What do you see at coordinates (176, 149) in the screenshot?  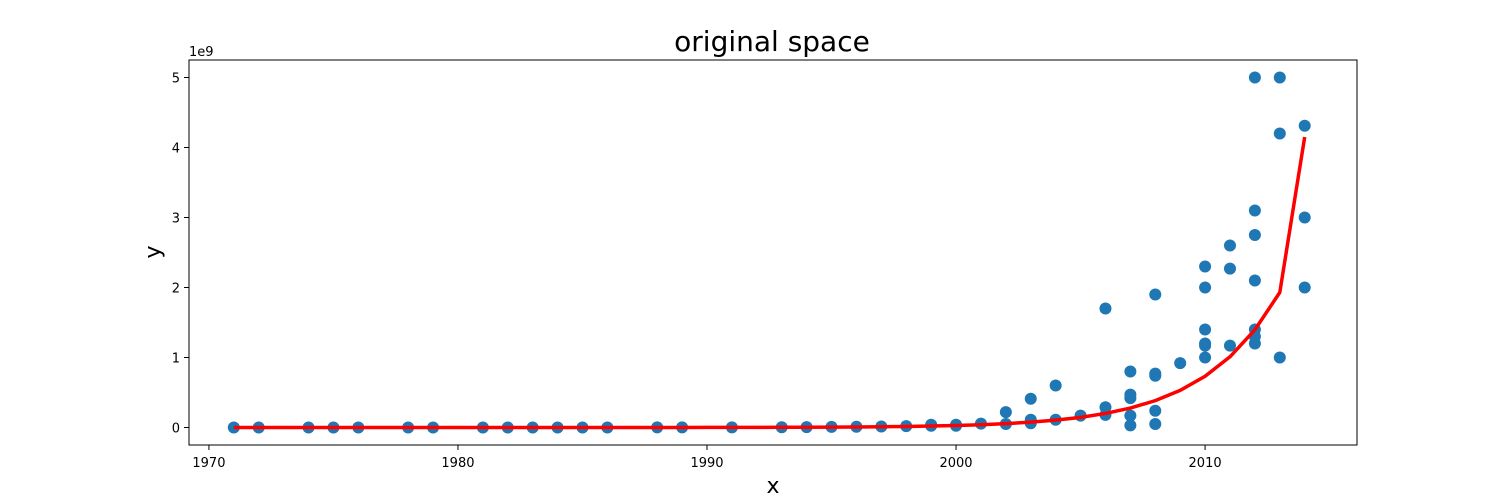 I see `y-tick-label: 4` at bounding box center [176, 149].